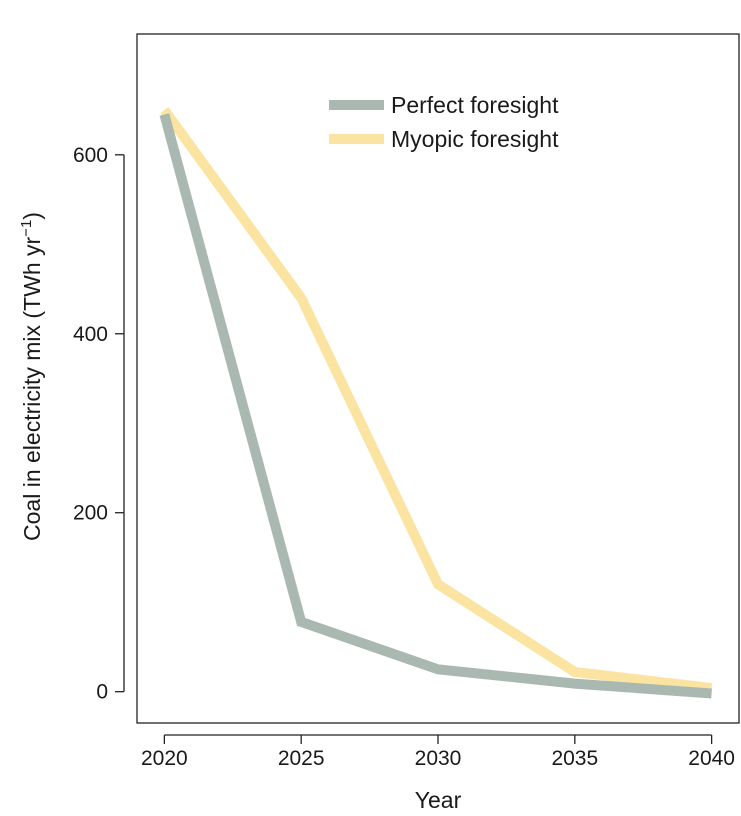 The image size is (741, 816). What do you see at coordinates (438, 800) in the screenshot?
I see `x-axis-title: Year` at bounding box center [438, 800].